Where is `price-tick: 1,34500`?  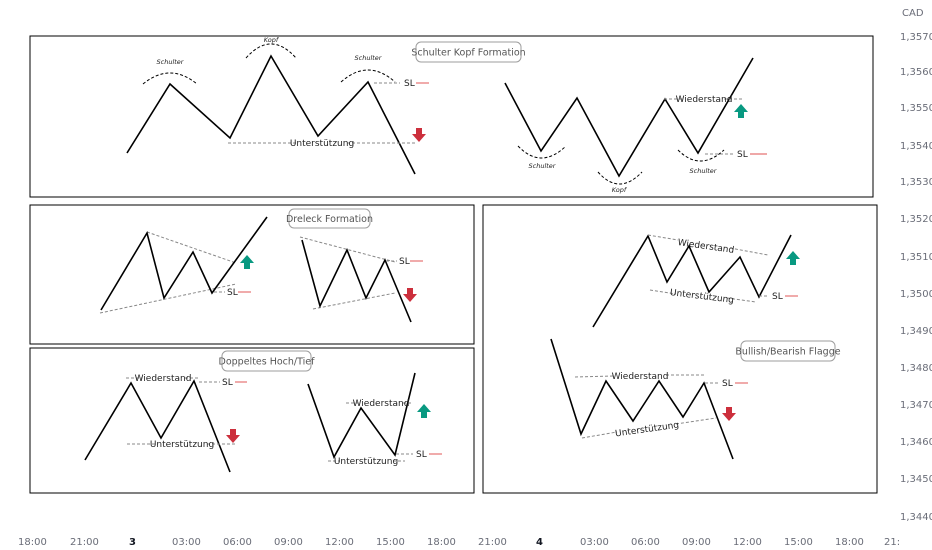
price-tick: 1,34500 is located at coordinates (916, 479).